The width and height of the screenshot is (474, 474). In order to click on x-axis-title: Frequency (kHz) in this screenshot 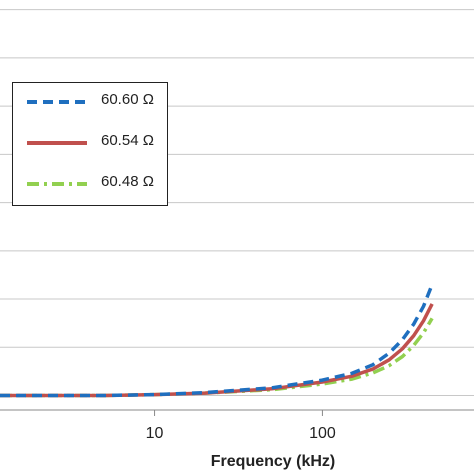, I will do `click(273, 461)`.